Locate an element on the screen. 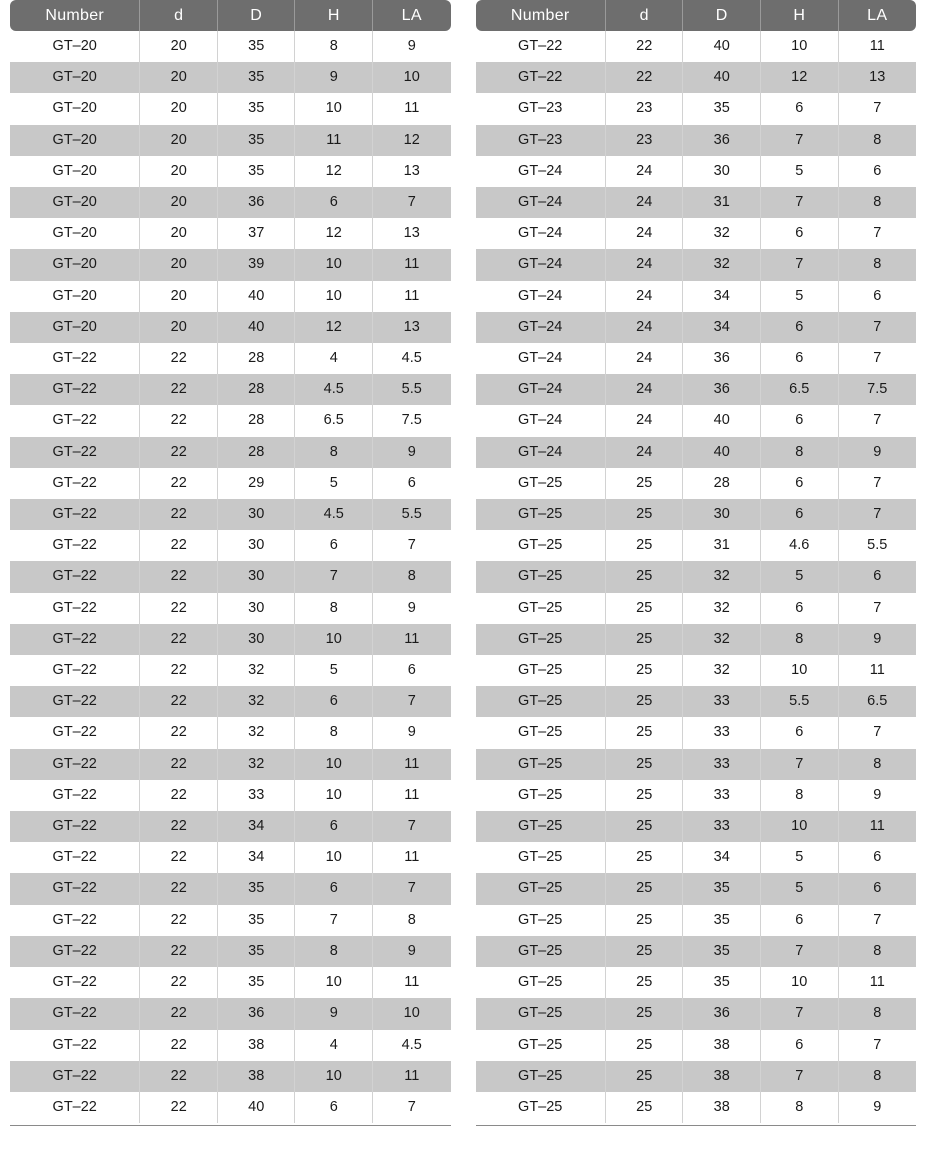  table-row: GT–22 22 35 8 9 is located at coordinates (230, 951).